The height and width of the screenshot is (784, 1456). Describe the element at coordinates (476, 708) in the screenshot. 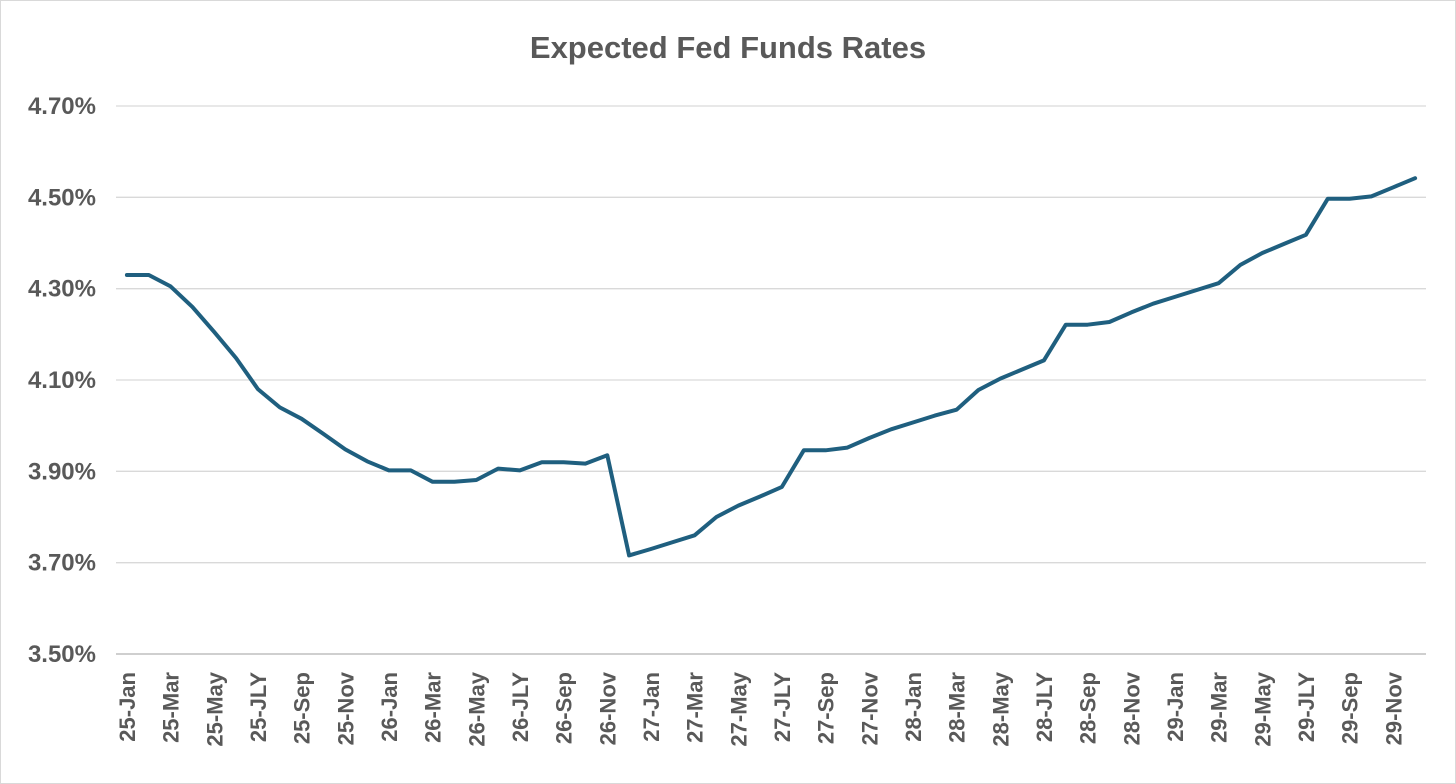

I see `x-tick-label: 26-May` at that location.